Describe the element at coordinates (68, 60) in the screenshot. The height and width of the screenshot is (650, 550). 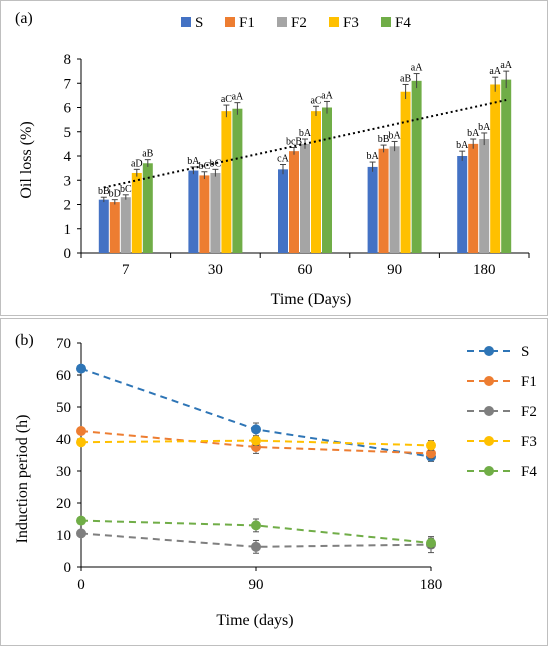
I see `y-tick-label: 8` at that location.